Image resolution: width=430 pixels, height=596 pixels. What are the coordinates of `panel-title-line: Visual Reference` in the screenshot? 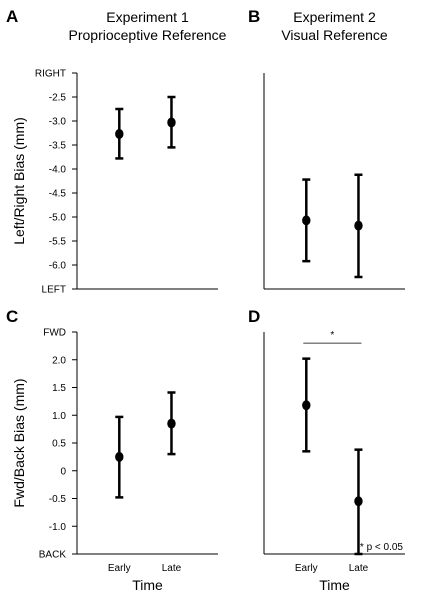 It's located at (334, 35).